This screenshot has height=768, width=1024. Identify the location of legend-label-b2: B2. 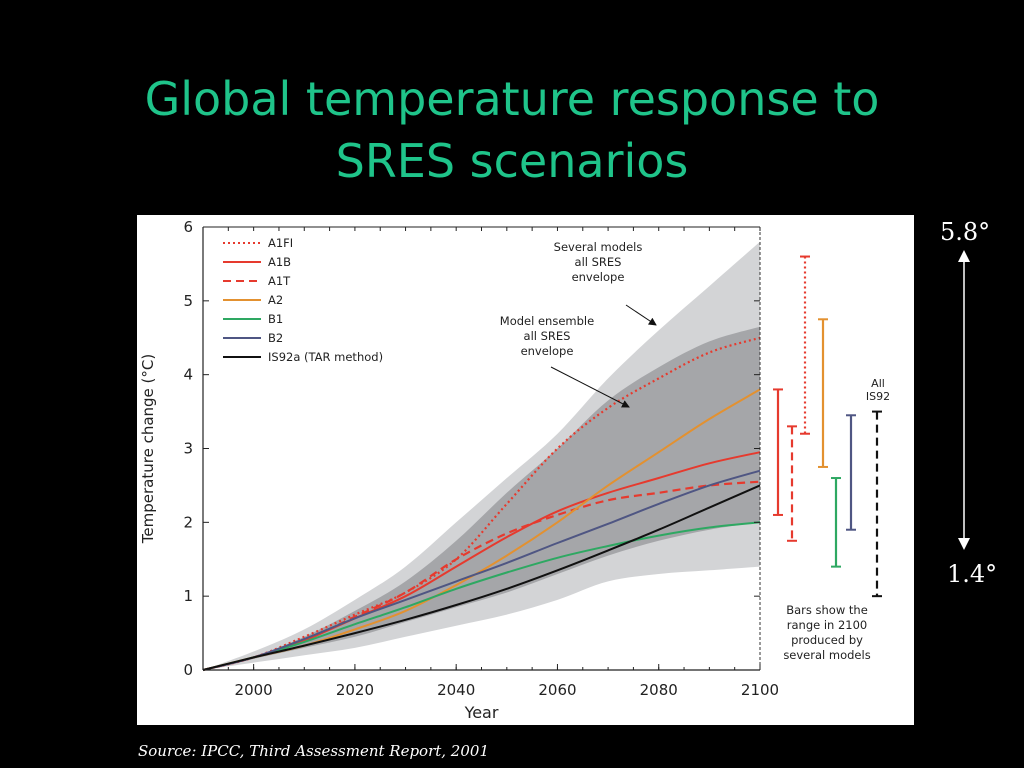
(275, 338).